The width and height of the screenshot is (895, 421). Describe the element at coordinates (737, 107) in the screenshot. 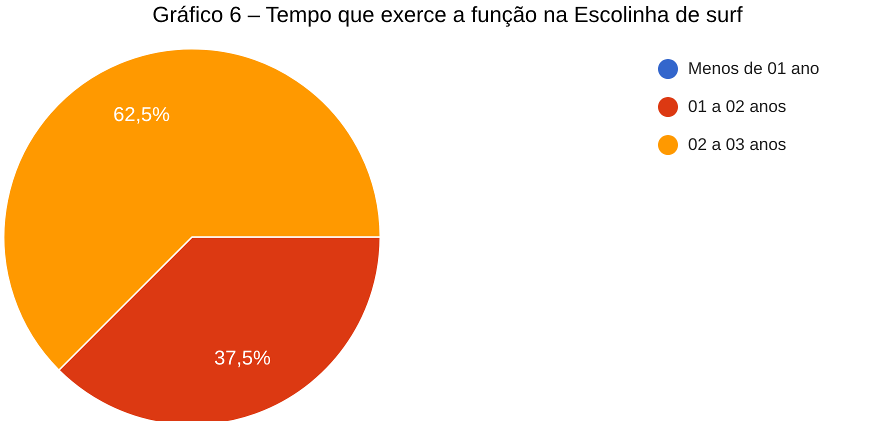

I see `legend-label: 01 a 02 anos` at that location.